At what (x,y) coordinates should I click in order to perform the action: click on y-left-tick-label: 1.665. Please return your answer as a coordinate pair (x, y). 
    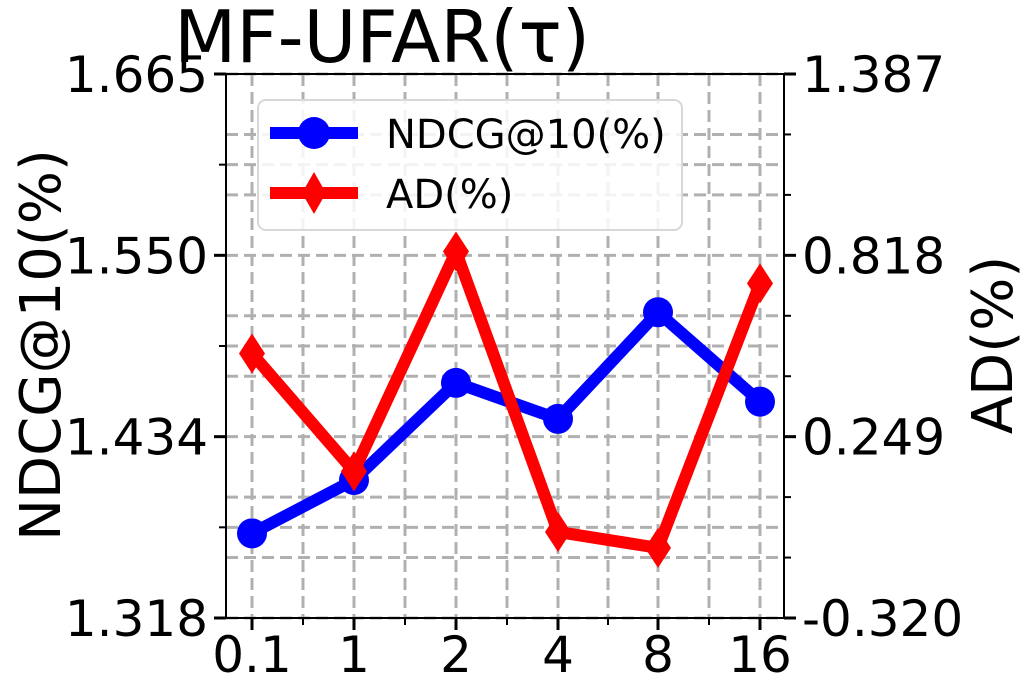
    Looking at the image, I should click on (136, 75).